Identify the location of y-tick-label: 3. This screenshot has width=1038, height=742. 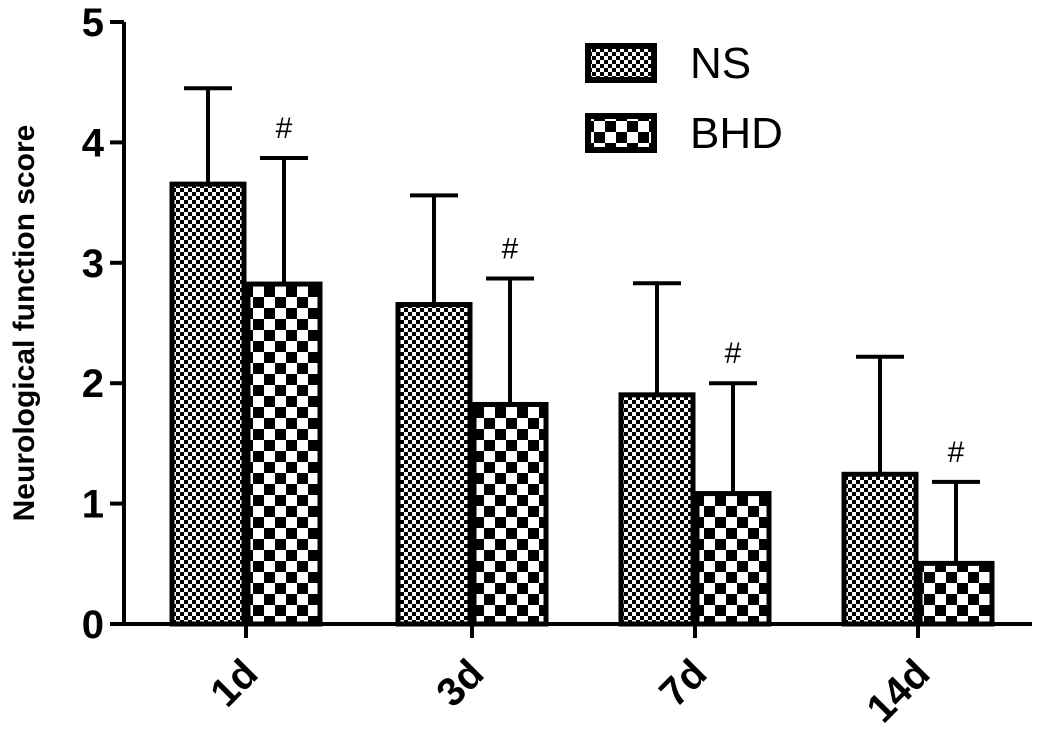
(93, 264).